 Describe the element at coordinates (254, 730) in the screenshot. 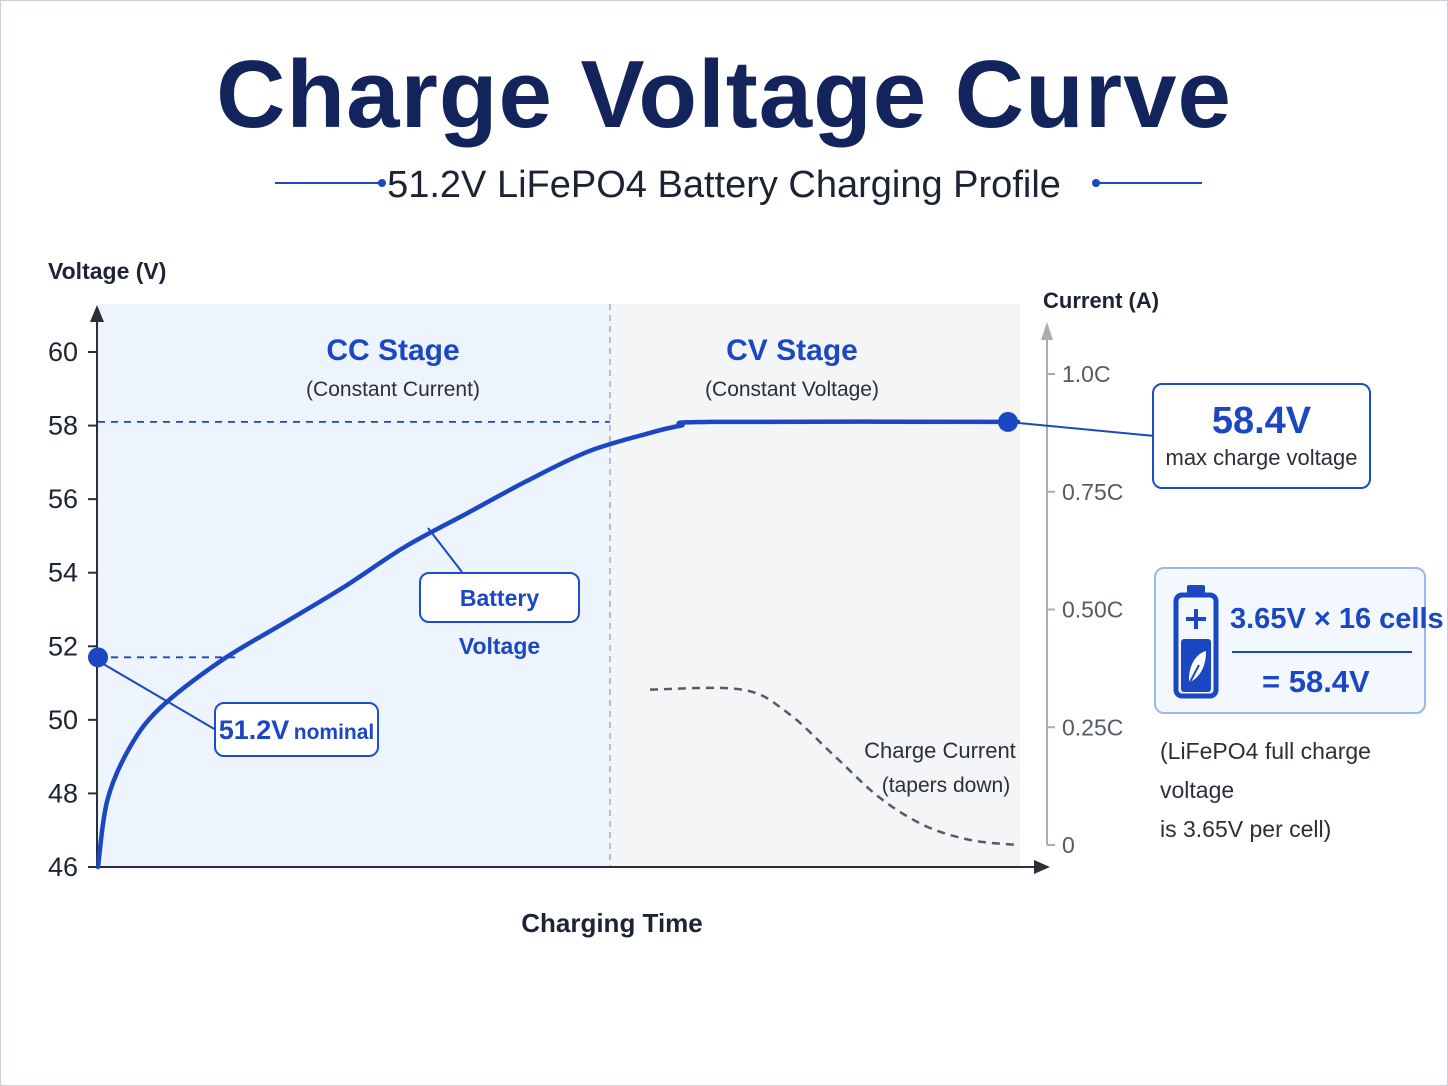

I see `nominal-value: 51.2V` at that location.